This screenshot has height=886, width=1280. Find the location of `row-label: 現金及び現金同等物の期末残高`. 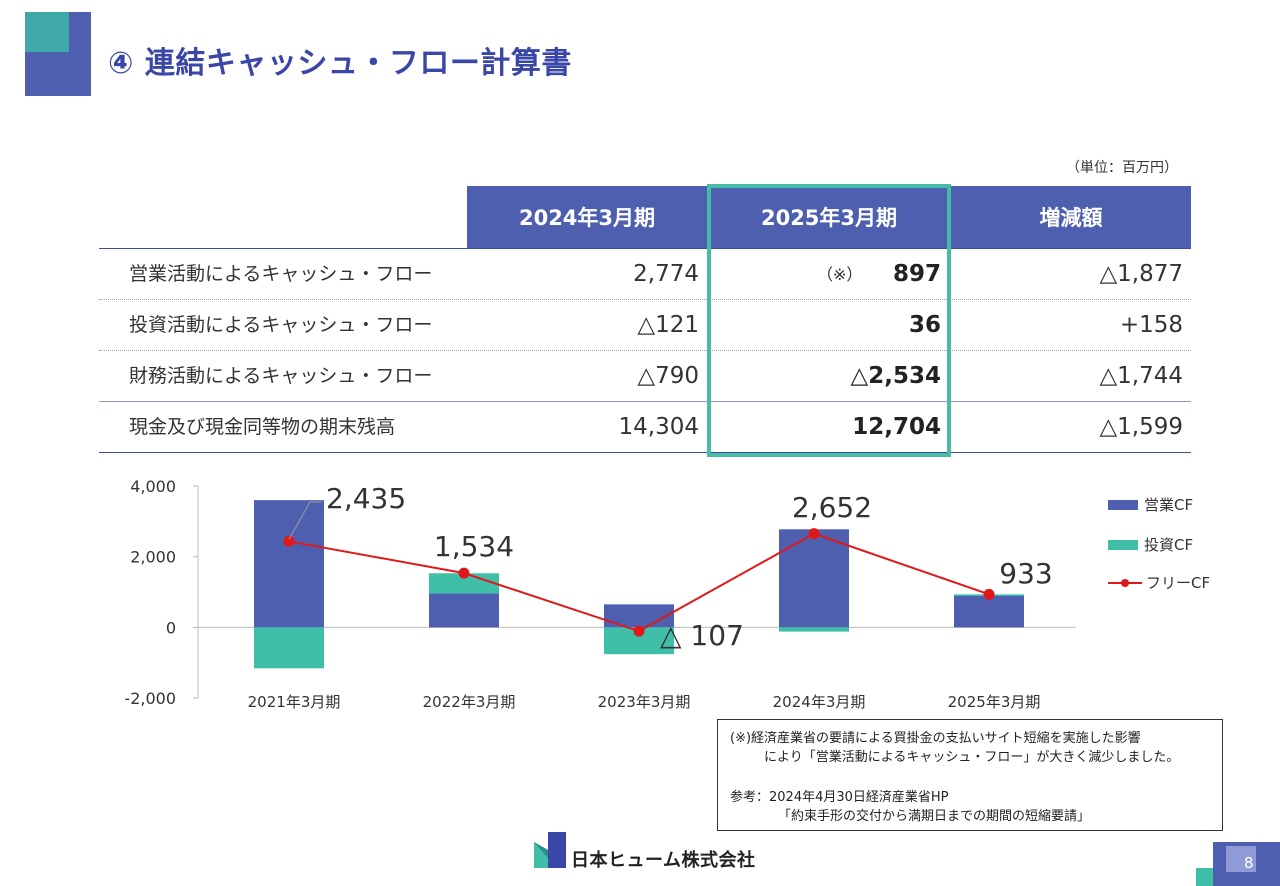

row-label: 現金及び現金同等物の期末残高 is located at coordinates (262, 427).